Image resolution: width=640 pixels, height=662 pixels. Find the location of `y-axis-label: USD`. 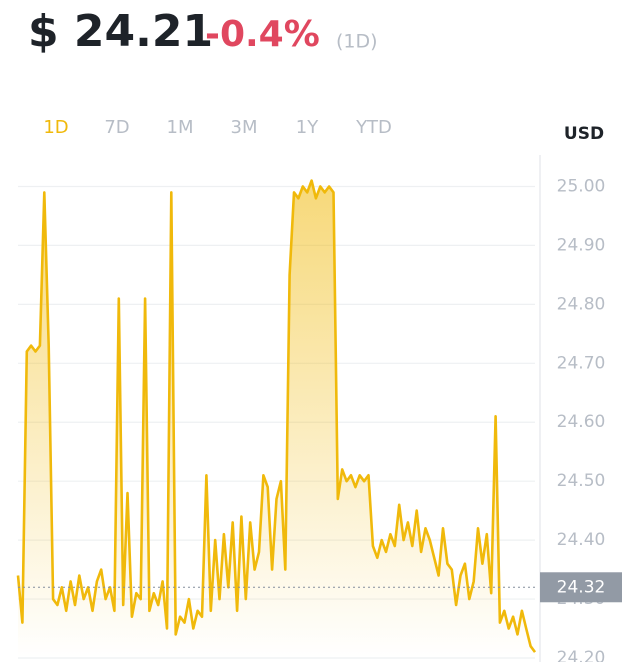

y-axis-label: USD is located at coordinates (584, 134).